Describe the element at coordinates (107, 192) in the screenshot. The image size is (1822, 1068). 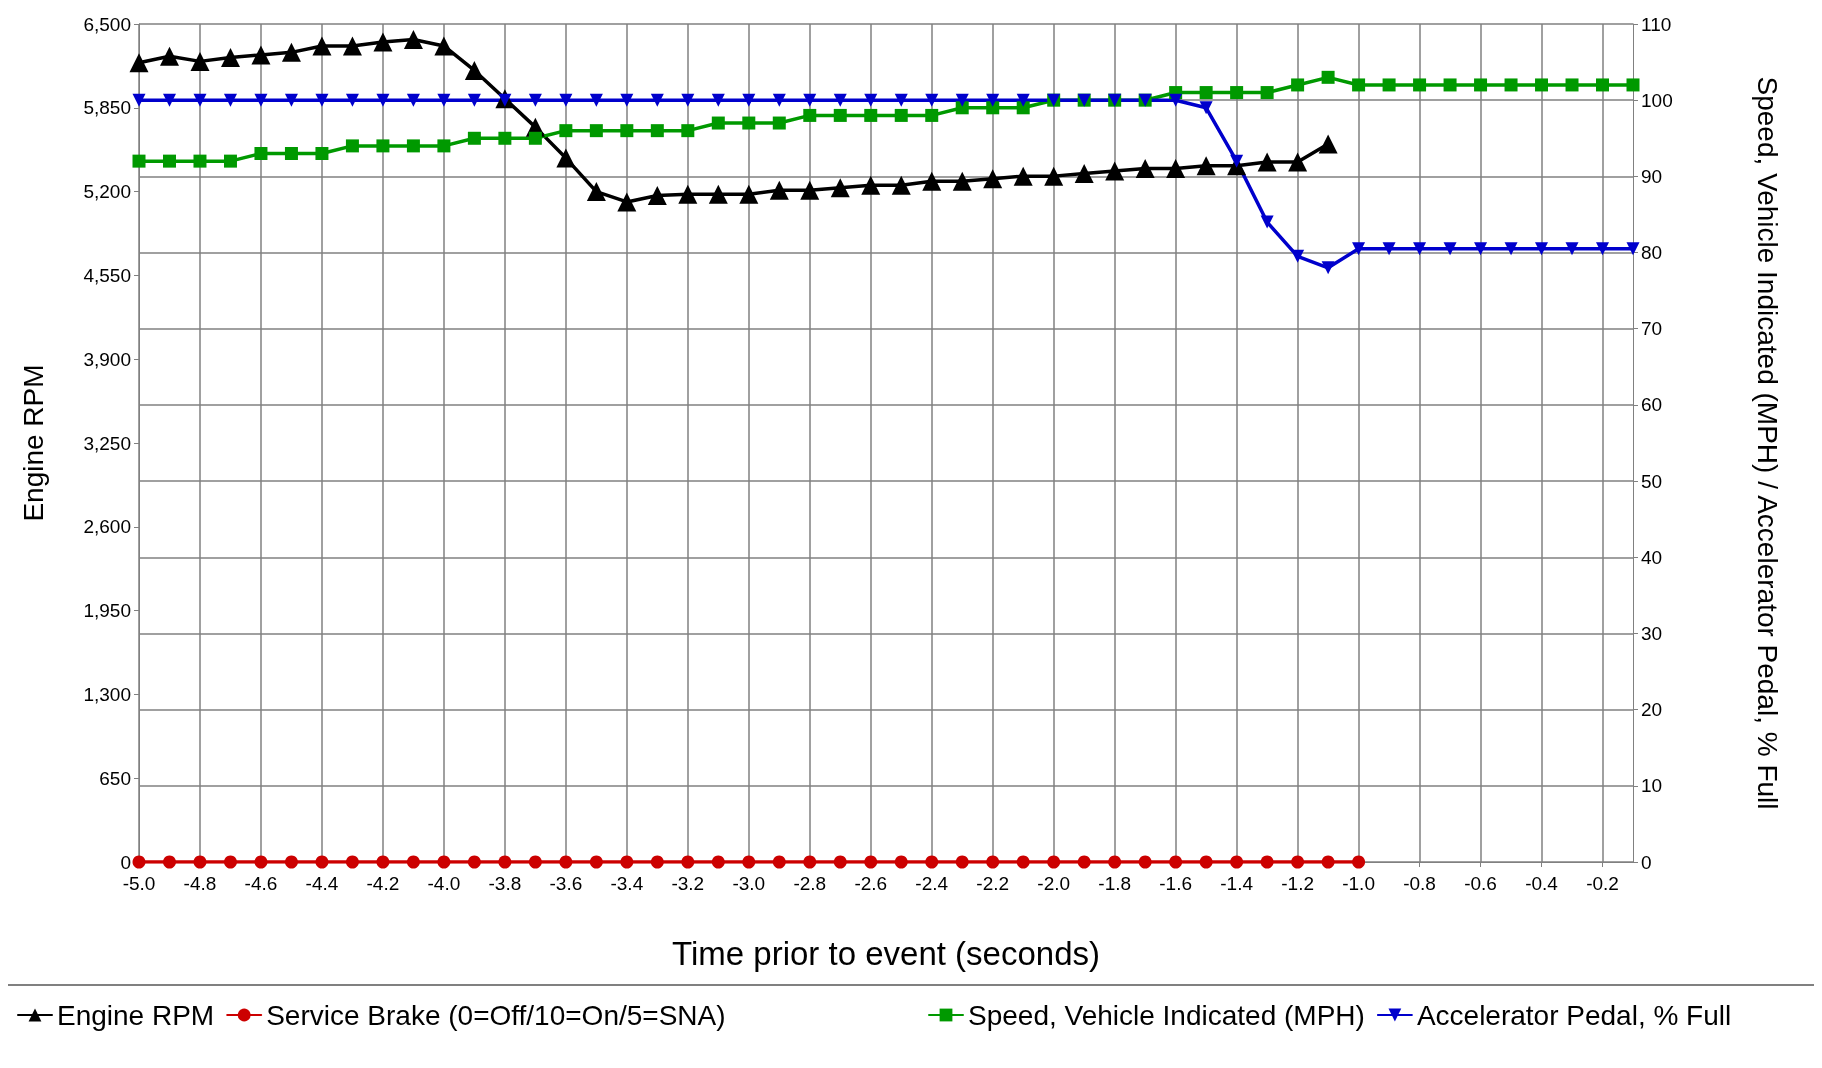
I see `y-tick-label: 5,200` at that location.